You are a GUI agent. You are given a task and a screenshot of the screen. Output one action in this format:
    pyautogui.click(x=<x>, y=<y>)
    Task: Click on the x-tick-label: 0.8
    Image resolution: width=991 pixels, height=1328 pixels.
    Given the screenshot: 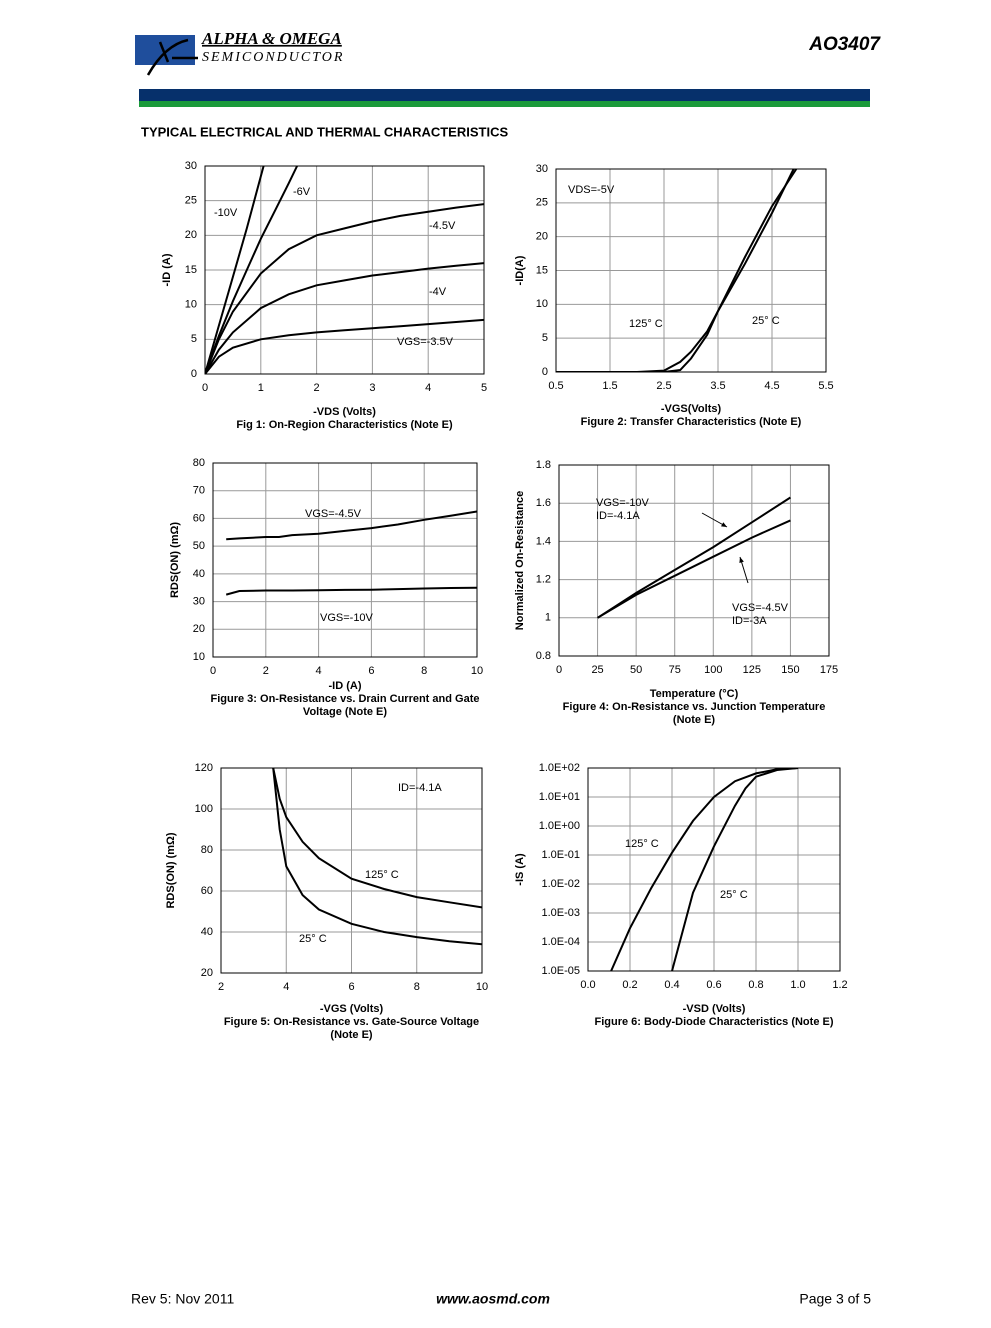 What is the action you would take?
    pyautogui.click(x=755, y=985)
    